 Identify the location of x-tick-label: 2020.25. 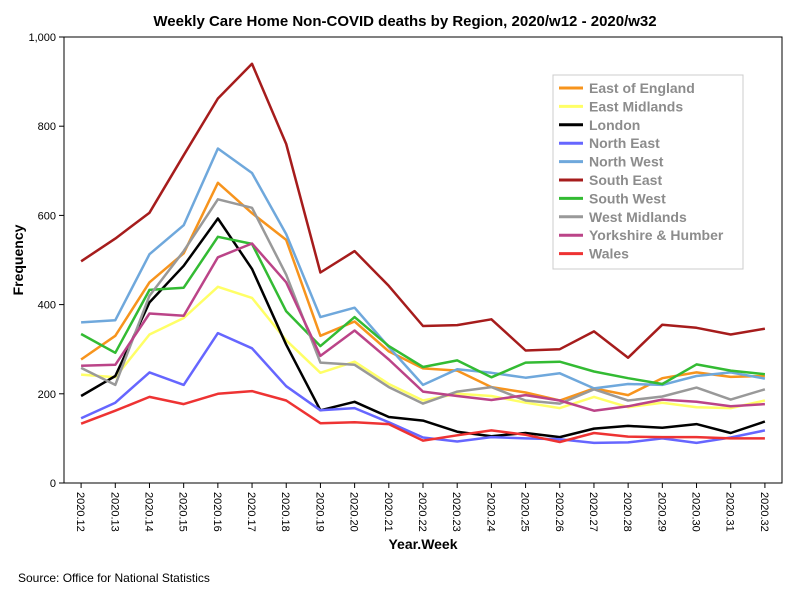
(525, 512).